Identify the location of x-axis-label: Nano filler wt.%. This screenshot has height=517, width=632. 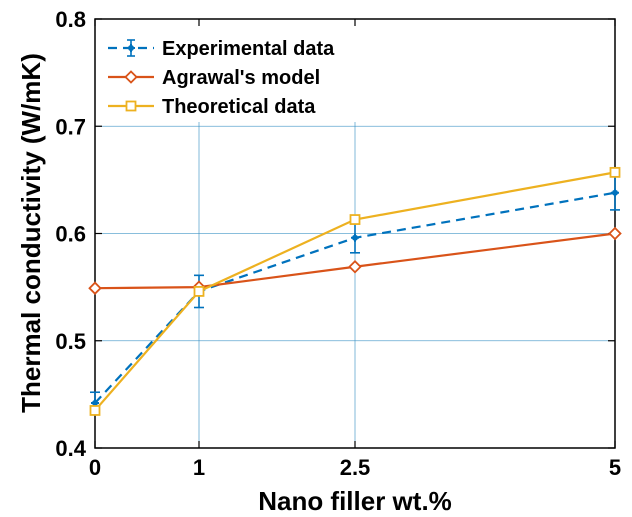
(355, 501).